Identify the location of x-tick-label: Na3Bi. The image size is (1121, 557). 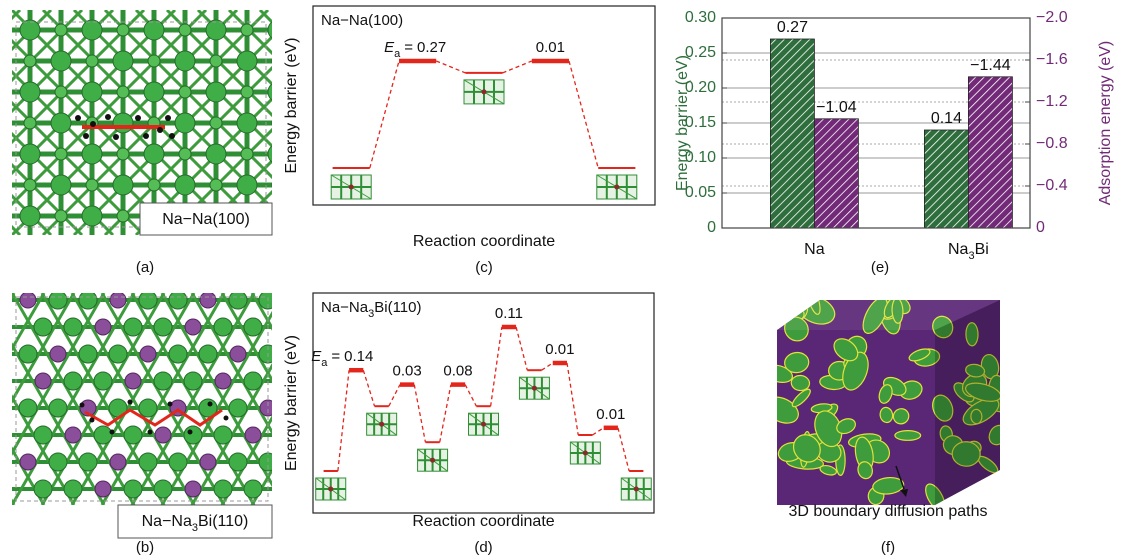
(968, 251).